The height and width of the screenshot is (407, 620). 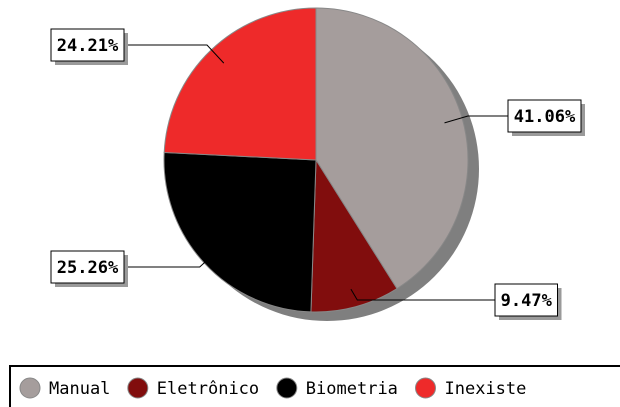 I want to click on legend-swatch-eletronico, so click(x=138, y=388).